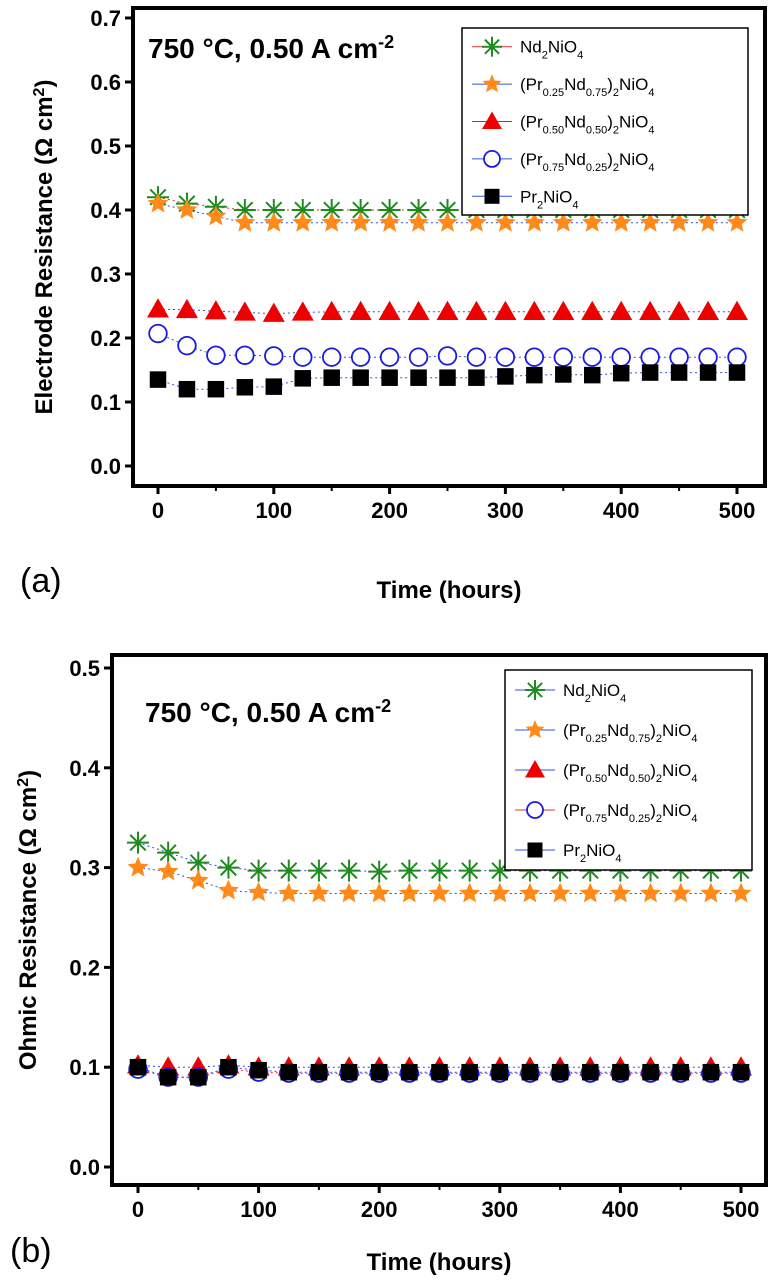 This screenshot has width=771, height=1280. What do you see at coordinates (105, 210) in the screenshot?
I see `y-tick-label: 0.4` at bounding box center [105, 210].